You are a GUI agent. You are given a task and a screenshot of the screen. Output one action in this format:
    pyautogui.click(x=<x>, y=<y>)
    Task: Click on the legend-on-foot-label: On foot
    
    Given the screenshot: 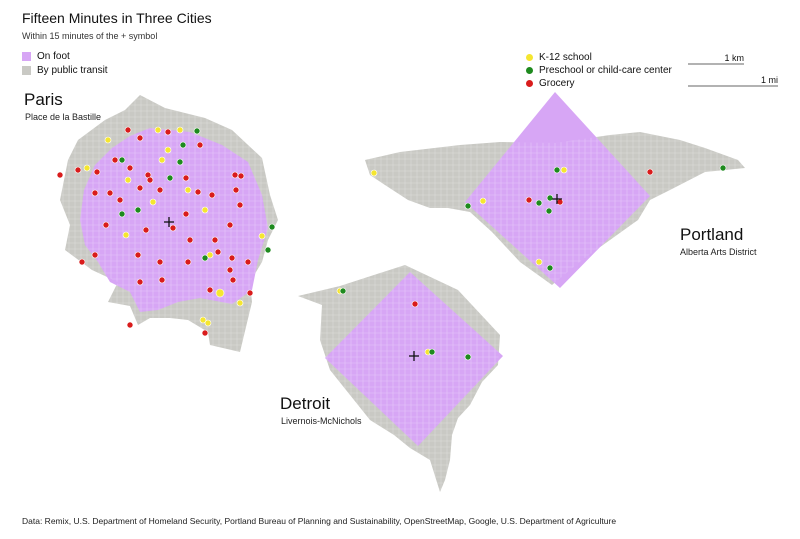 What is the action you would take?
    pyautogui.click(x=53, y=56)
    